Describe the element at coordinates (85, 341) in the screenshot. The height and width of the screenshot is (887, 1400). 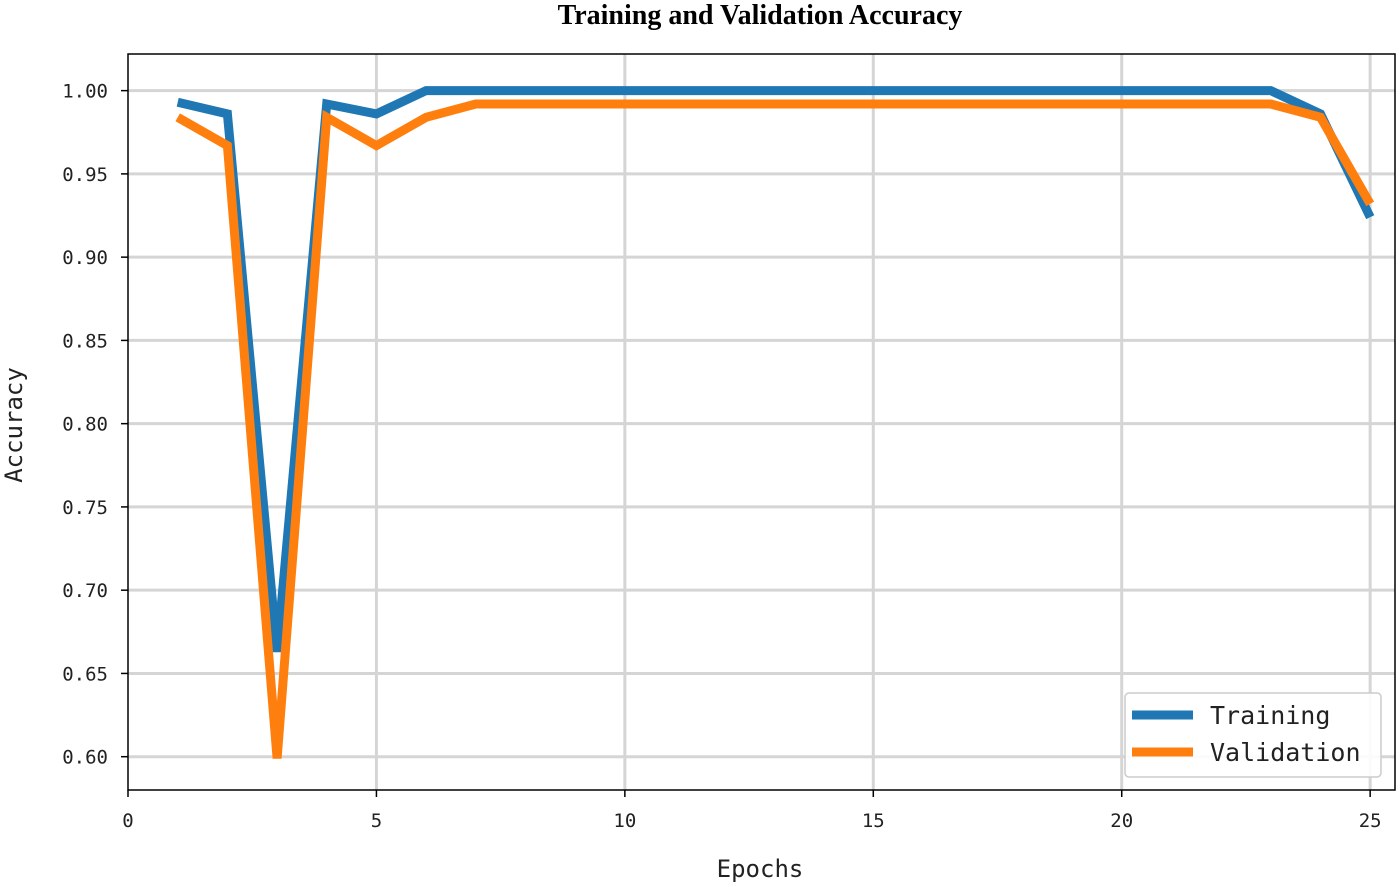
I see `y-tick-label: 0.85` at that location.